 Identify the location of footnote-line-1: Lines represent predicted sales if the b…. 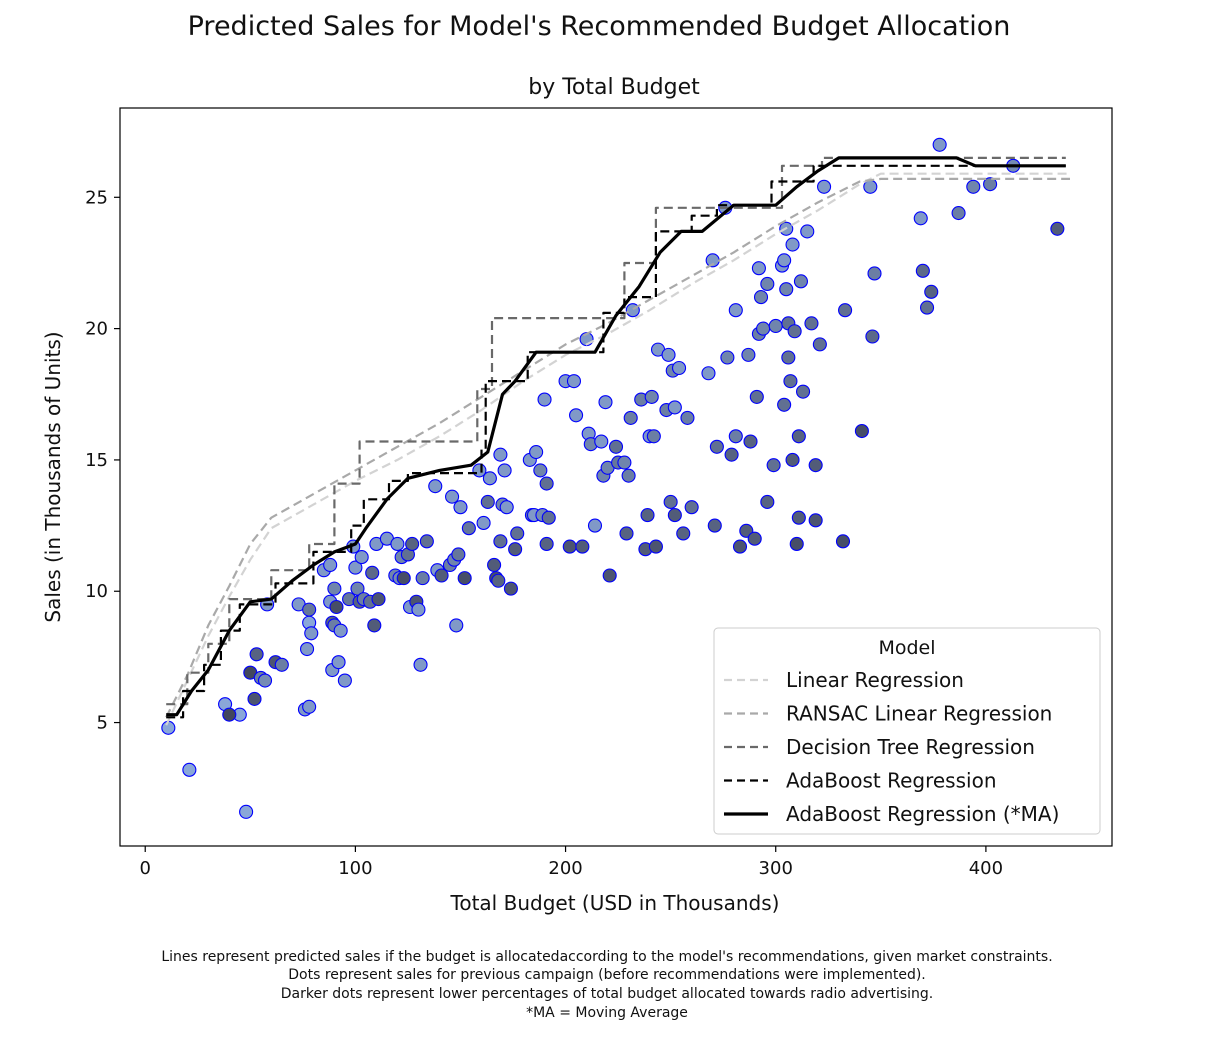
(607, 957).